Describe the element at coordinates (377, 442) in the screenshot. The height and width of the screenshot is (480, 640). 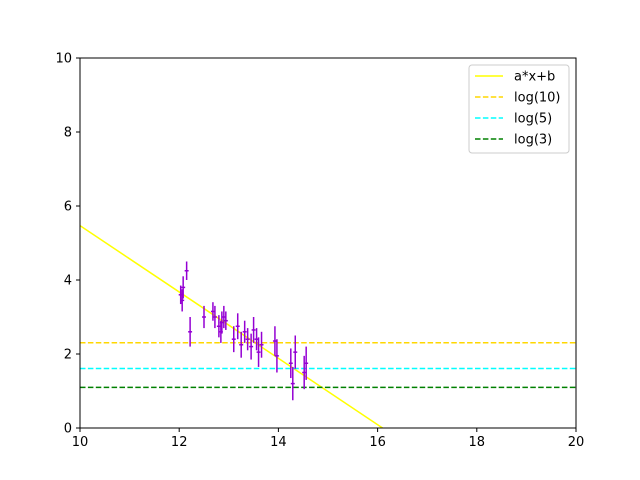
I see `x-tick-label: 16` at that location.